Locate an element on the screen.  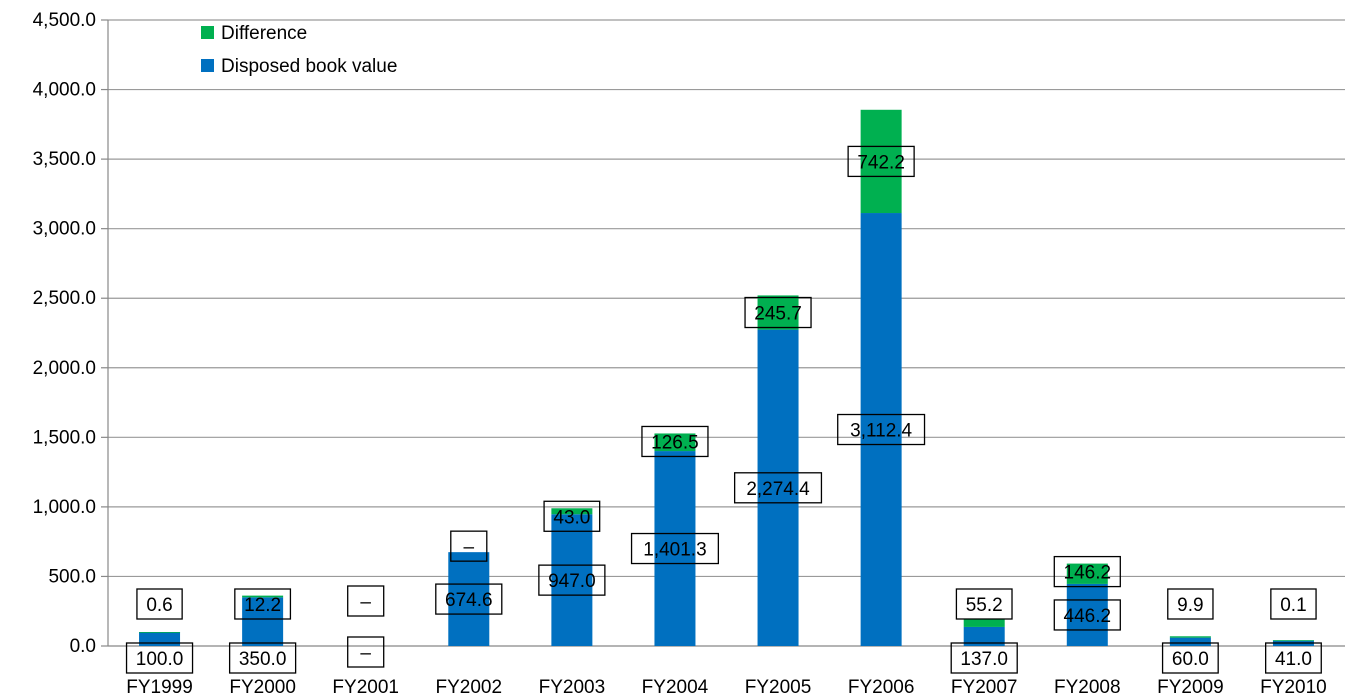
data-label: 43.0 is located at coordinates (571, 517).